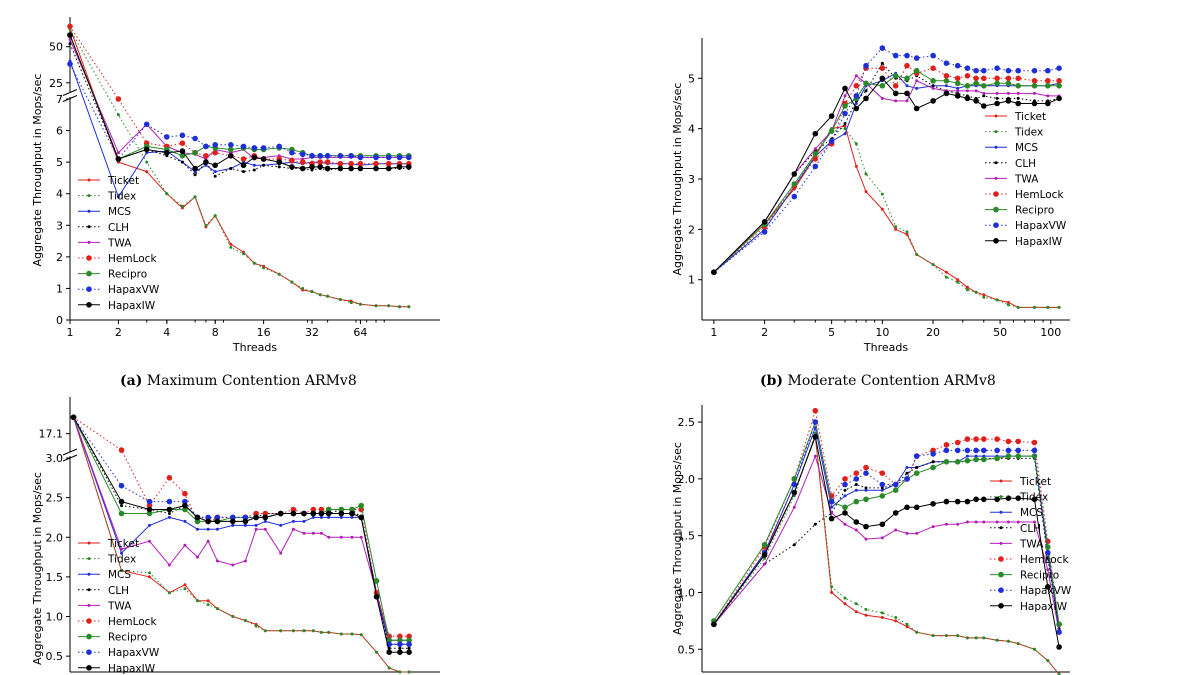 This screenshot has width=1198, height=675. What do you see at coordinates (215, 332) in the screenshot?
I see `x-tick-label: 8` at bounding box center [215, 332].